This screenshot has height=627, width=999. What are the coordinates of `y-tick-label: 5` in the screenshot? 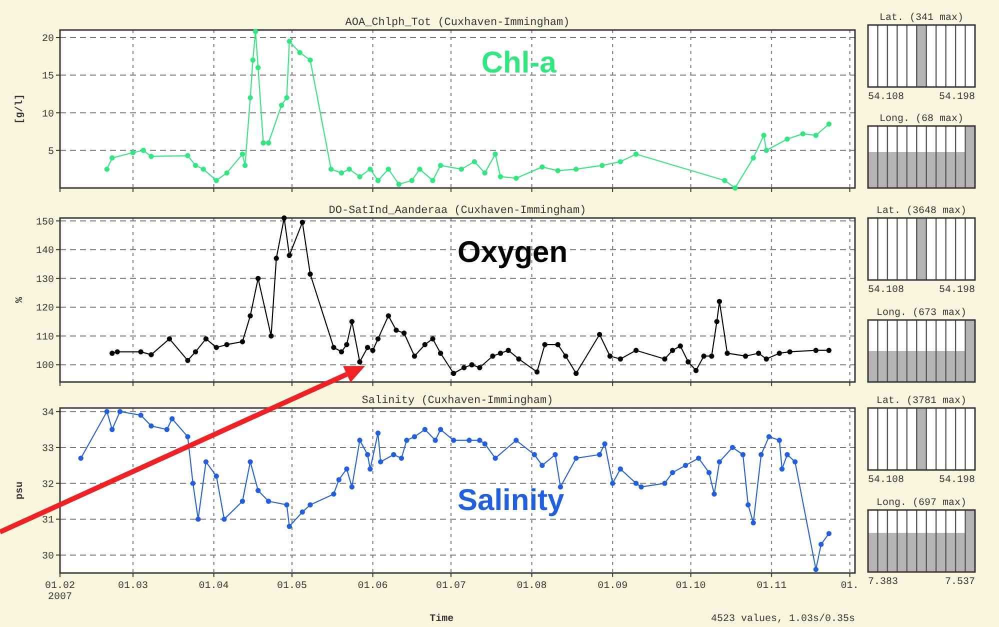 It's located at (51, 152).